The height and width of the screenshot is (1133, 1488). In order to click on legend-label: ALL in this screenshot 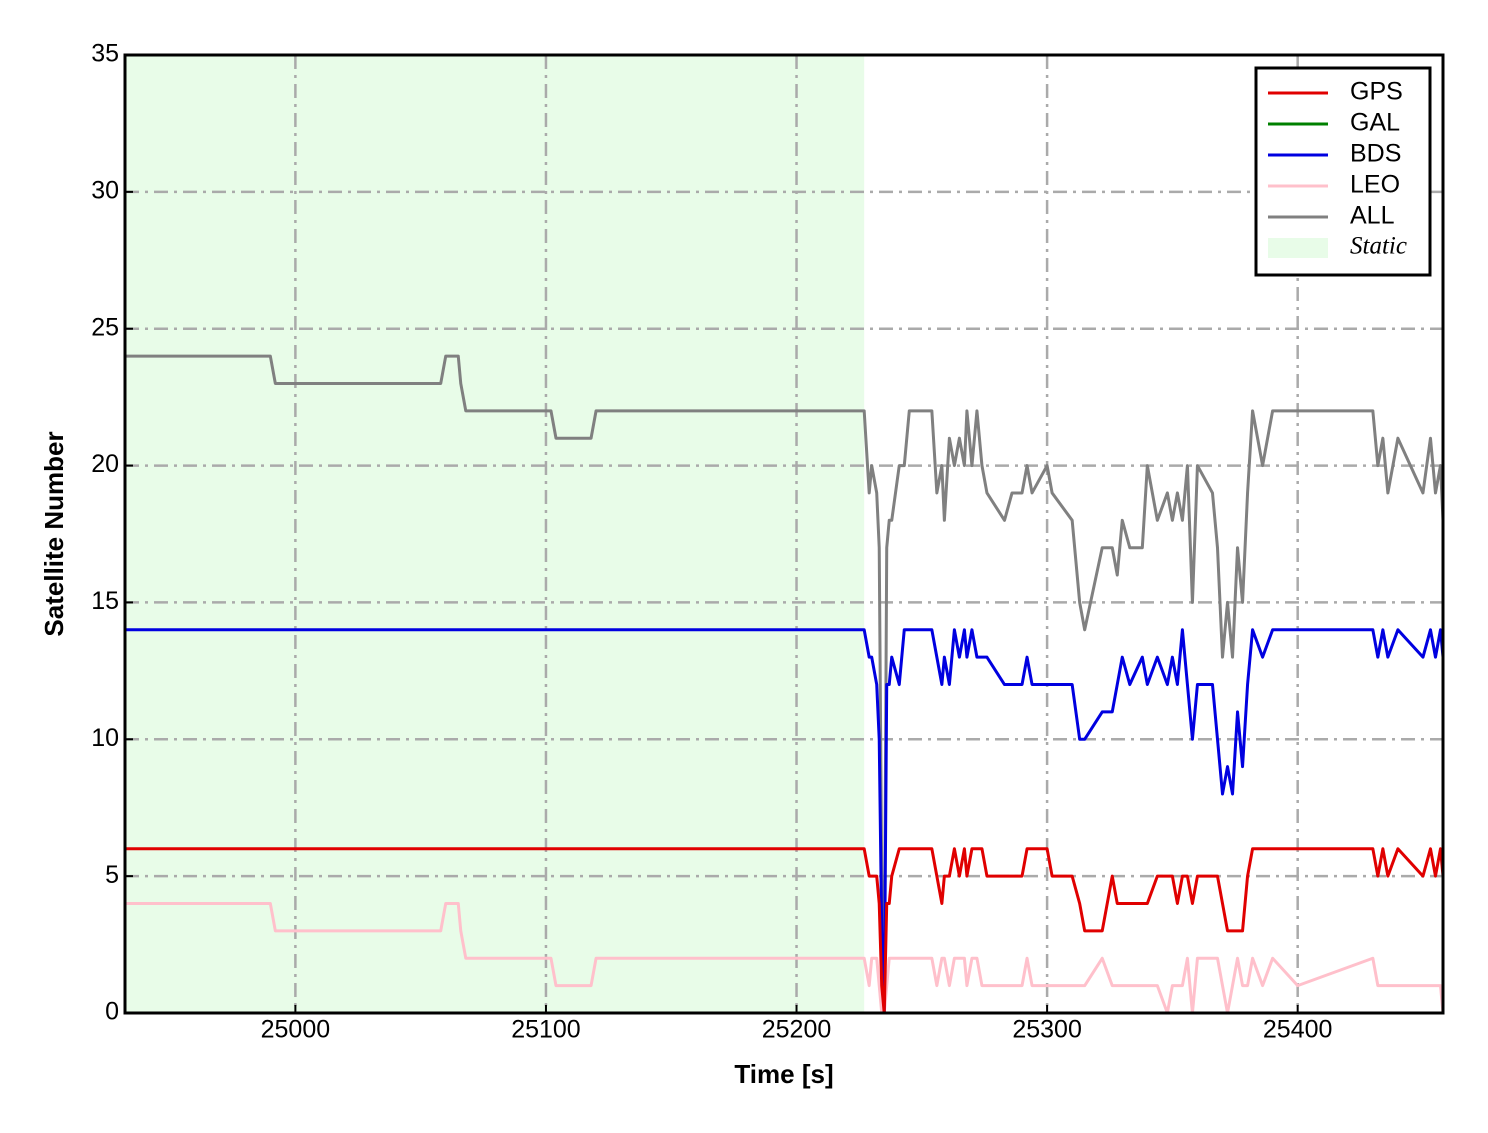, I will do `click(1372, 216)`.